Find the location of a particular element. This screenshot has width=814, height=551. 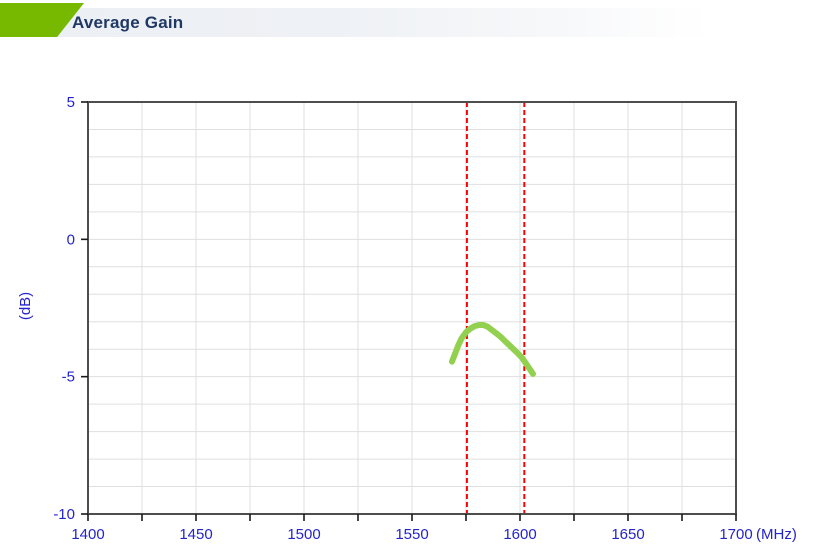

y-axis-ticks is located at coordinates (84, 308).